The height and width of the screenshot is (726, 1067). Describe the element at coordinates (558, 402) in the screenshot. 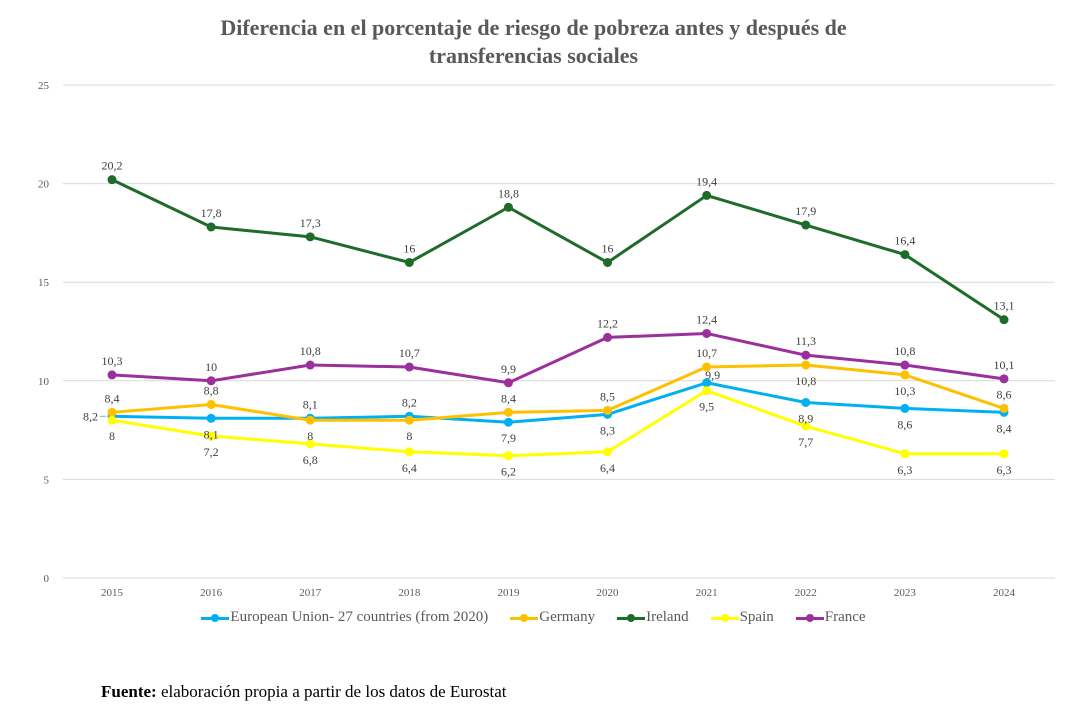

I see `series-european-union-27-countries-from-2020` at that location.